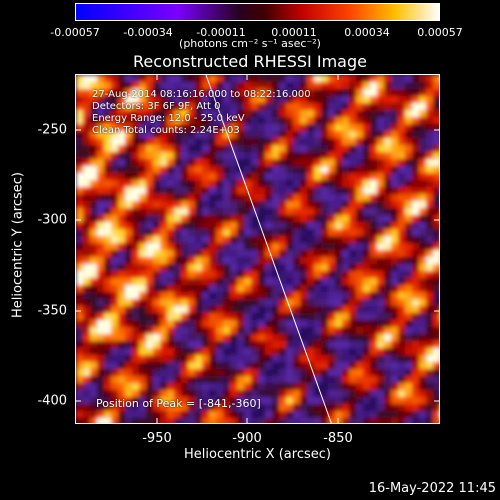 The height and width of the screenshot is (500, 500). I want to click on info-time-range: 27-Aug-2014 08:16:16.000 to 08:22:16.000, so click(201, 94).